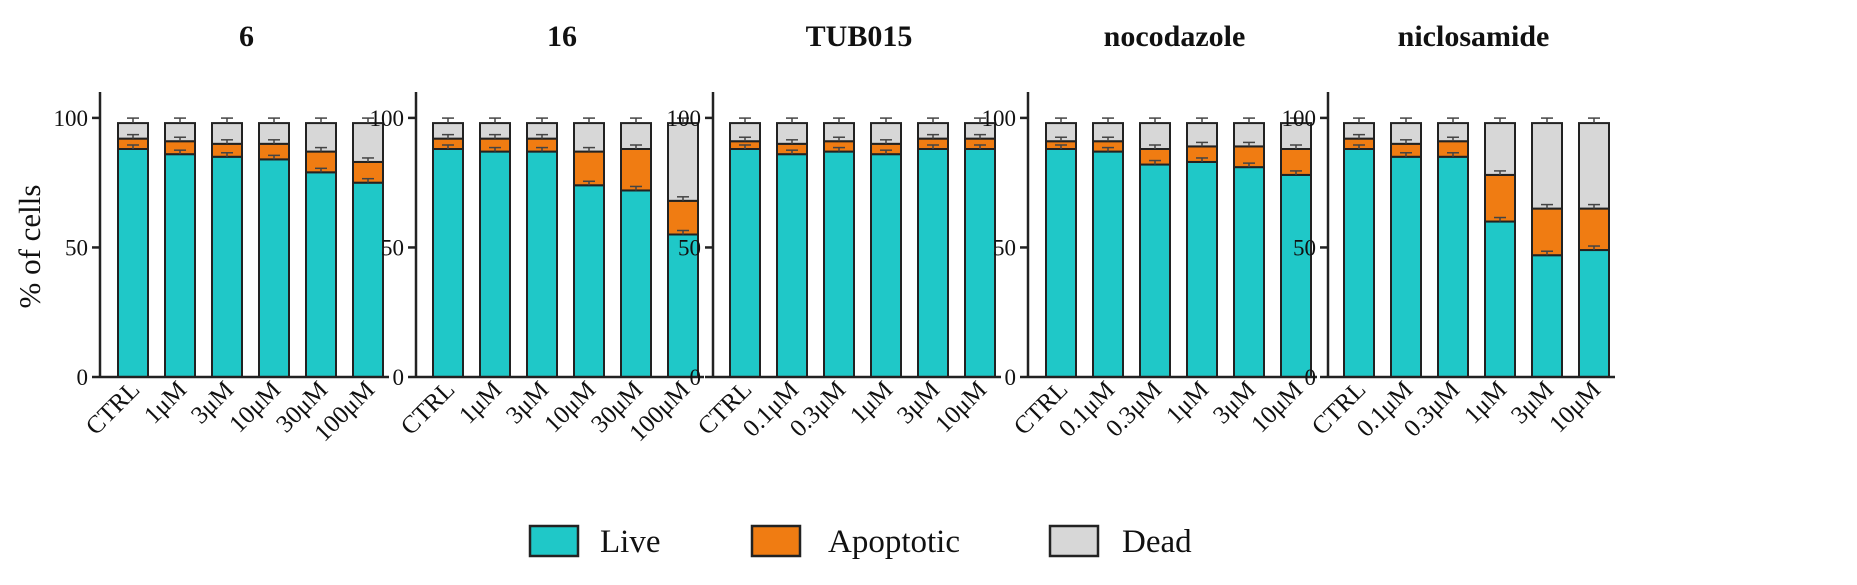 Image resolution: width=1857 pixels, height=585 pixels. What do you see at coordinates (683, 162) in the screenshot?
I see `bar-segment-dead-100um` at bounding box center [683, 162].